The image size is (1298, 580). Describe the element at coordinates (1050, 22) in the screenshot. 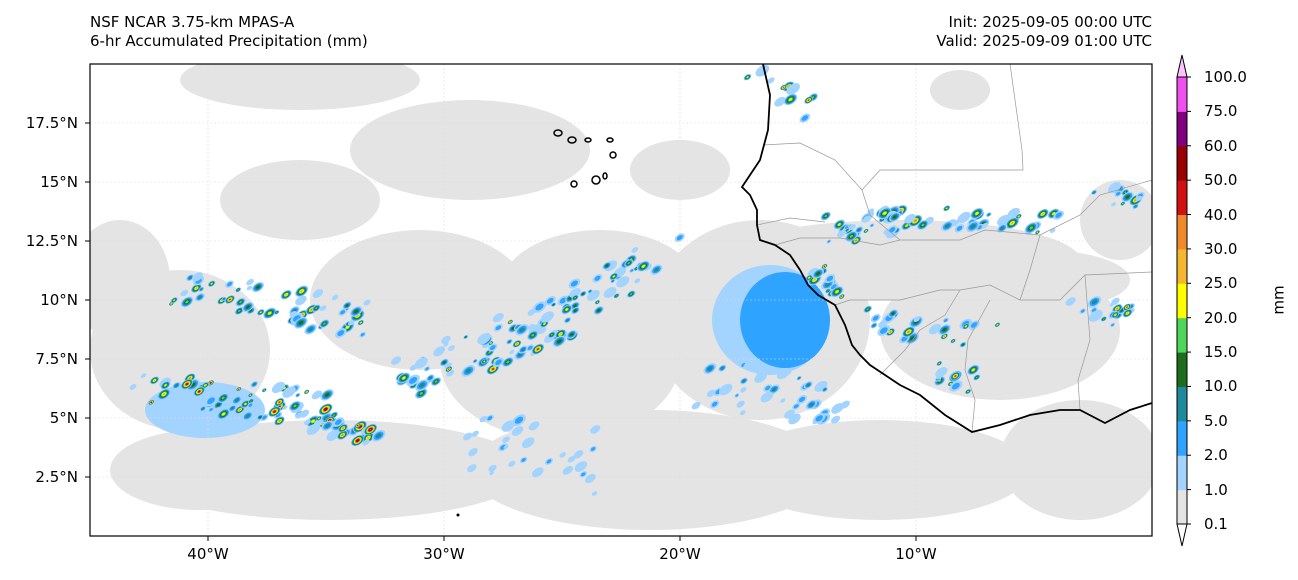

I see `init-time: Init: 2025-09-05 00:00 UTC` at that location.